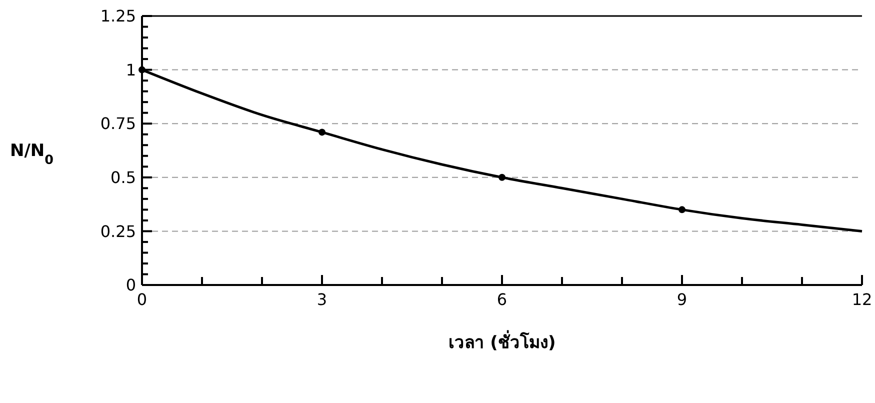 This screenshot has width=875, height=403. What do you see at coordinates (118, 16) in the screenshot?
I see `y-tick-label: 1.25` at bounding box center [118, 16].